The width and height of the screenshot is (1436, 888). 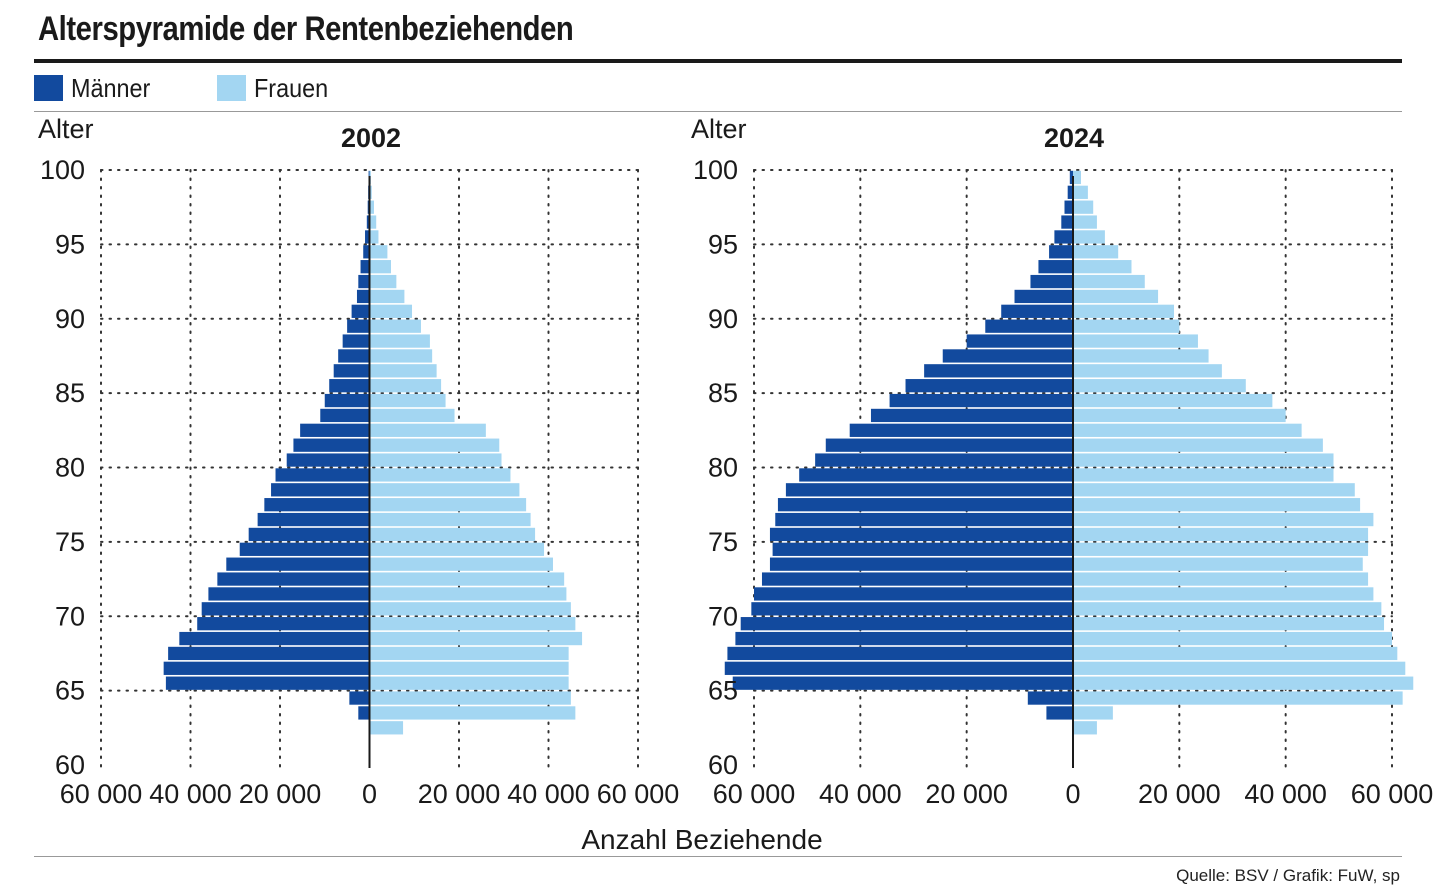 What do you see at coordinates (1179, 794) in the screenshot?
I see `x-tick-label-4: 20 000` at bounding box center [1179, 794].